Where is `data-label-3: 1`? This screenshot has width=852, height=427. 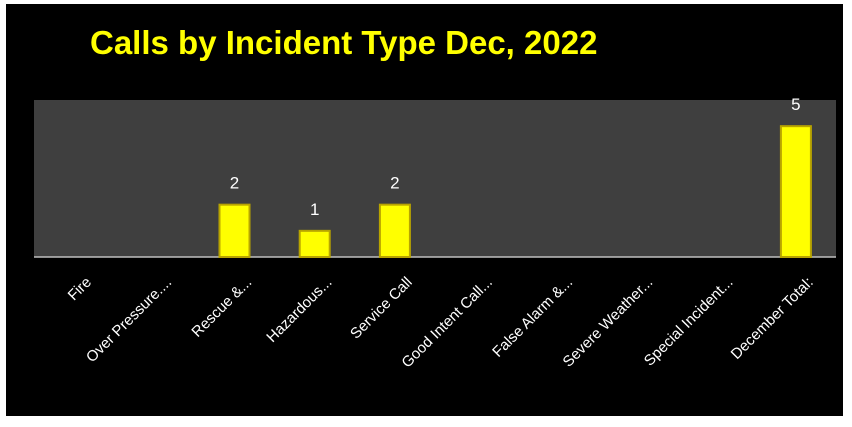
data-label-3: 1 is located at coordinates (314, 209).